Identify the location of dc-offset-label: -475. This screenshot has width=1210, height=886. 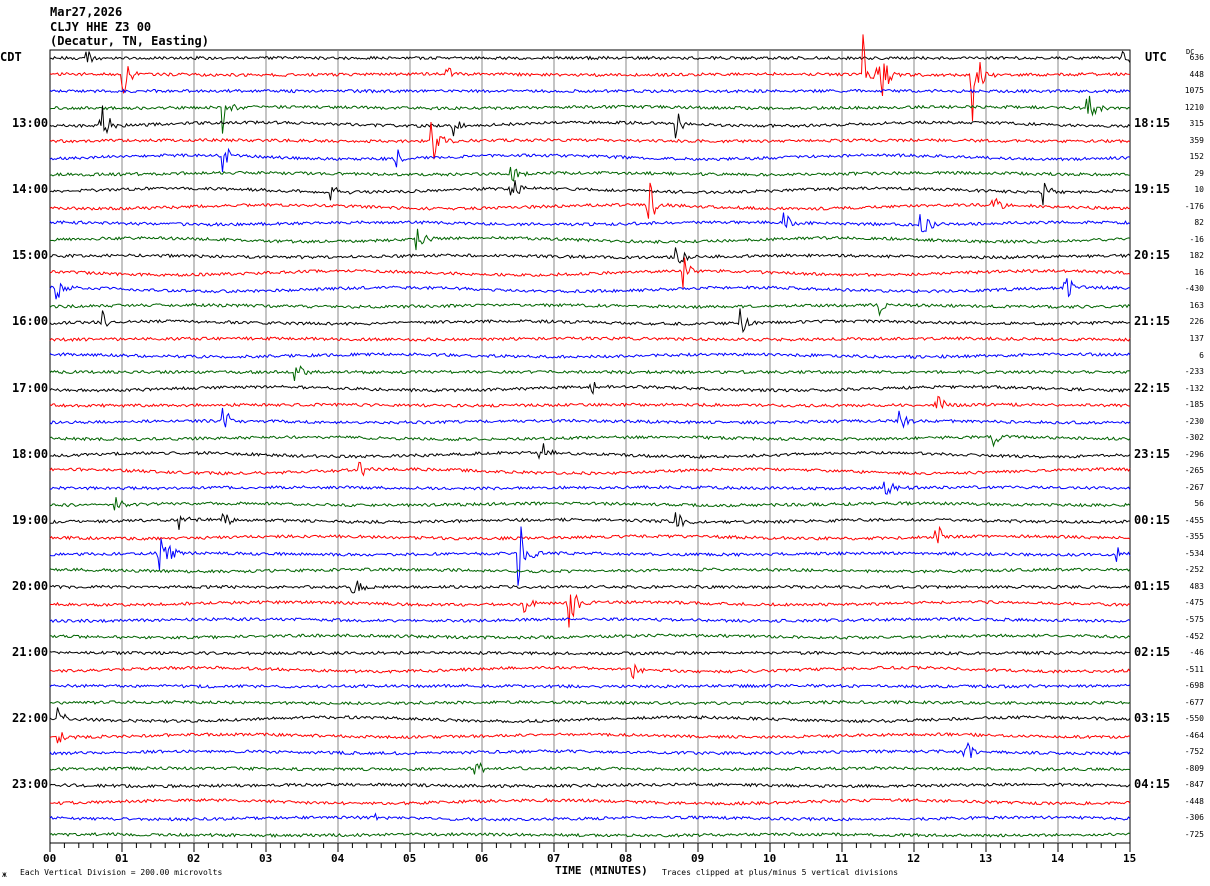
(1194, 603).